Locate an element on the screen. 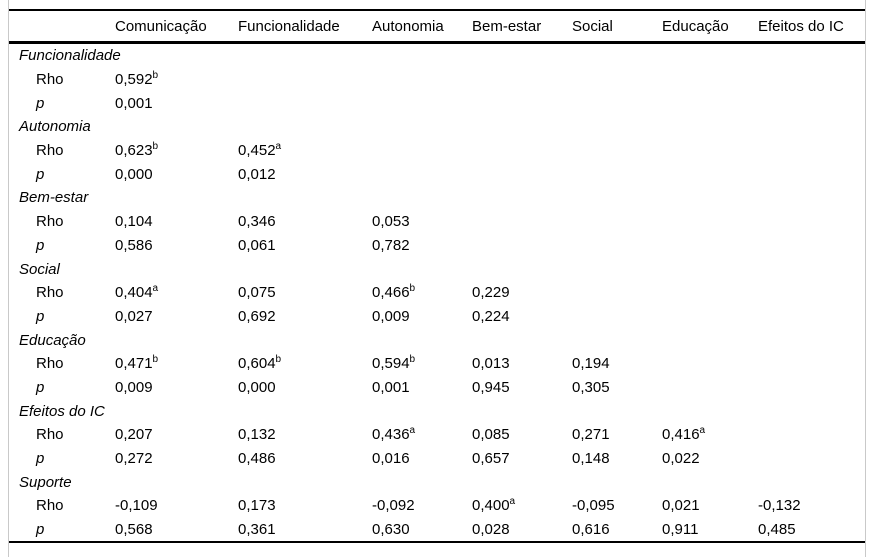  rho-value-bem-estar-bem-estar is located at coordinates (522, 222).